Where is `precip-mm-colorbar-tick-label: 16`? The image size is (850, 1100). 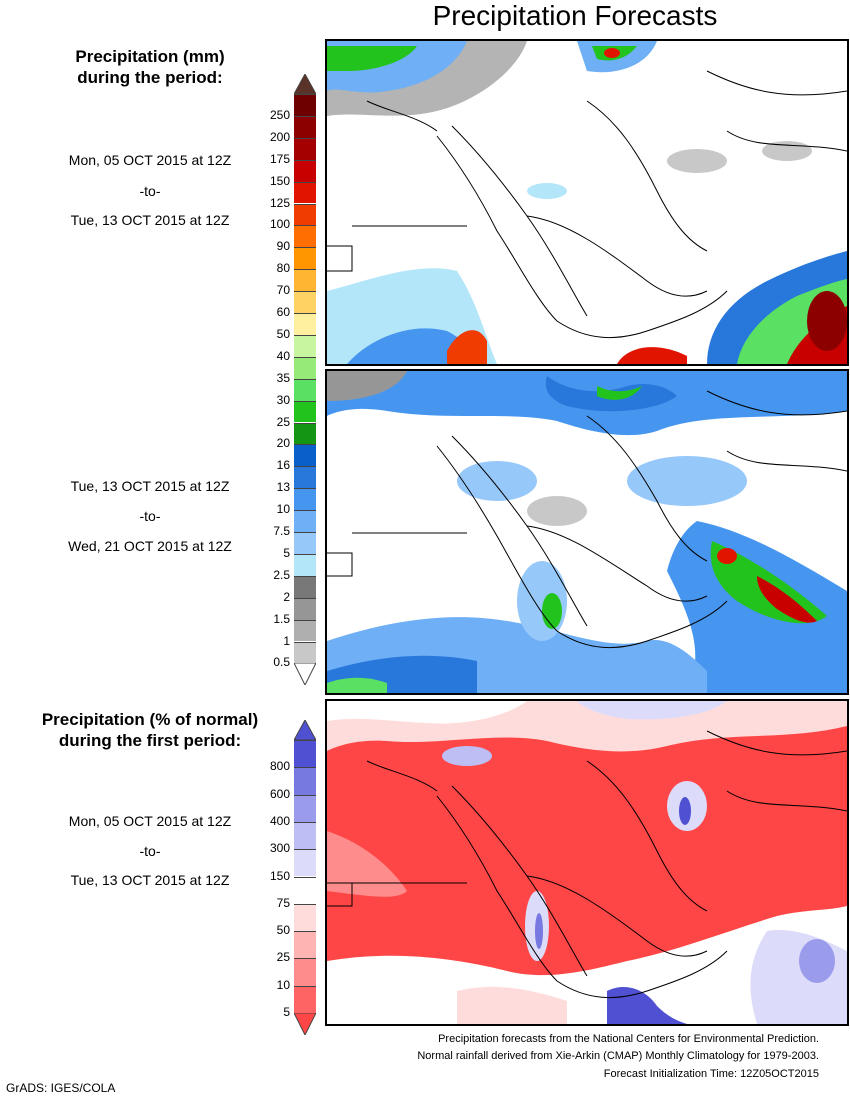
precip-mm-colorbar-tick-label: 16 is located at coordinates (283, 465).